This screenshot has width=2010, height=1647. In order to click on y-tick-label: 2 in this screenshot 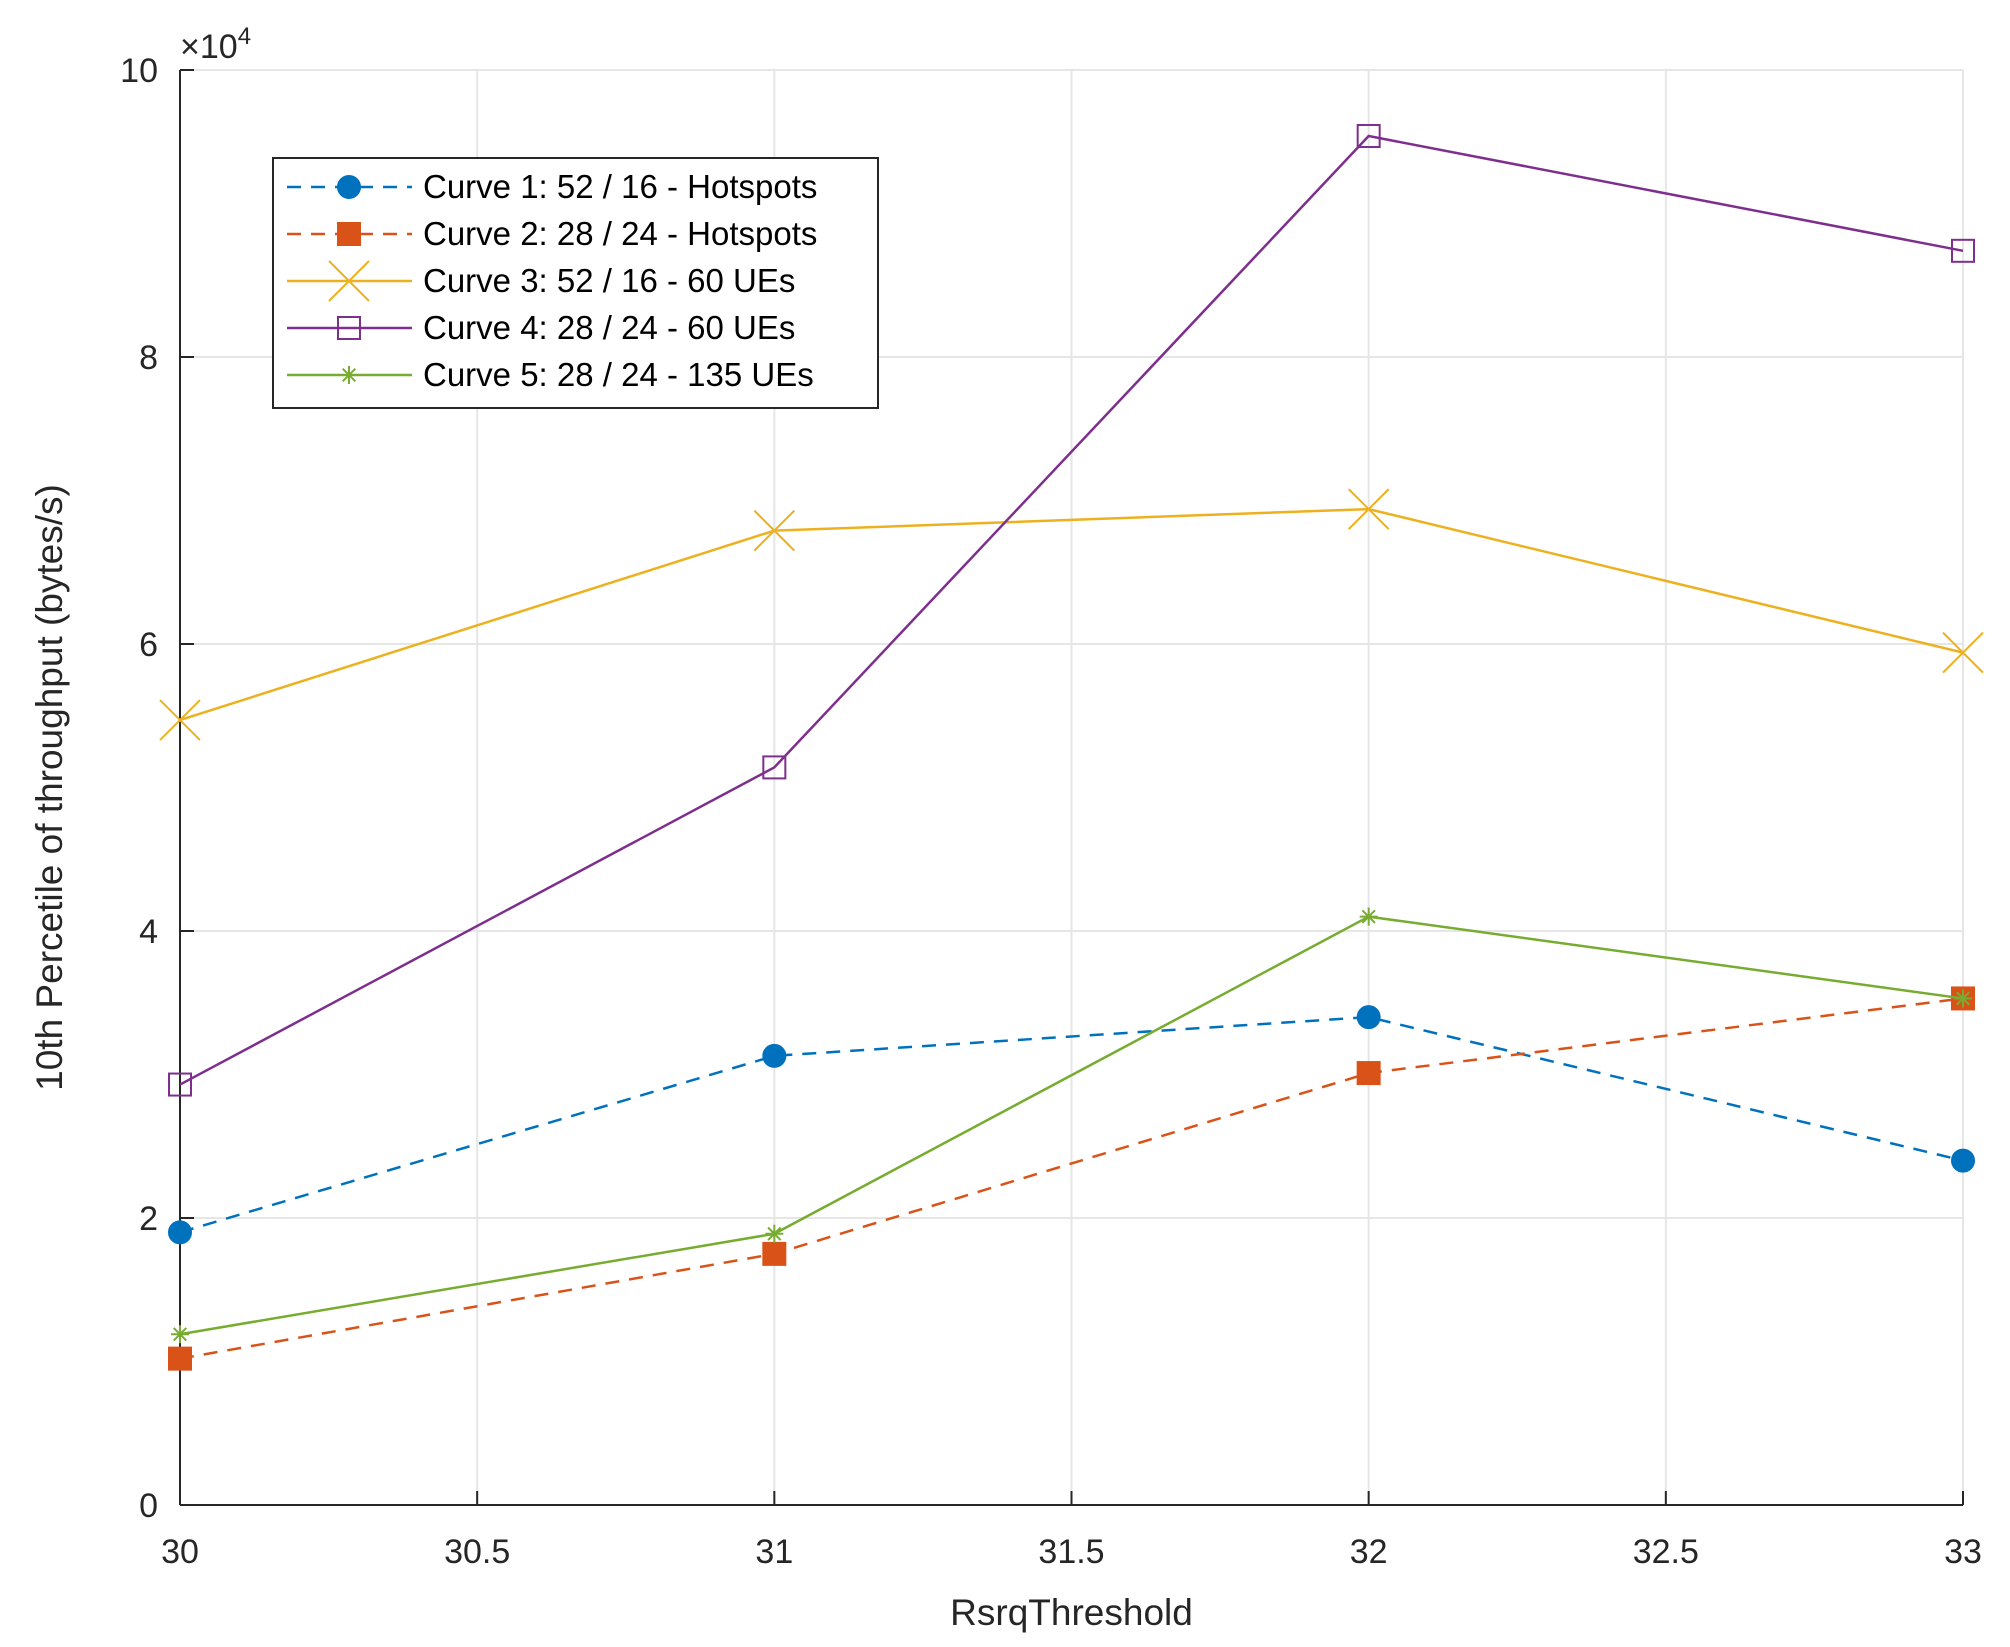, I will do `click(148, 1219)`.